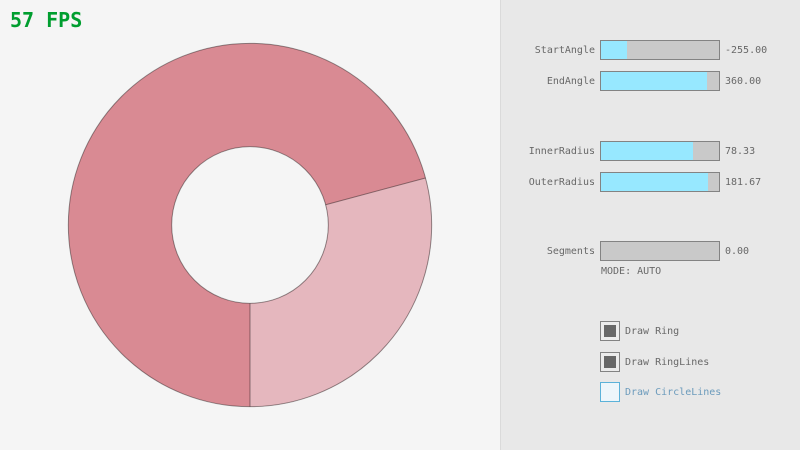  I want to click on slider-fill-innerradius, so click(647, 151).